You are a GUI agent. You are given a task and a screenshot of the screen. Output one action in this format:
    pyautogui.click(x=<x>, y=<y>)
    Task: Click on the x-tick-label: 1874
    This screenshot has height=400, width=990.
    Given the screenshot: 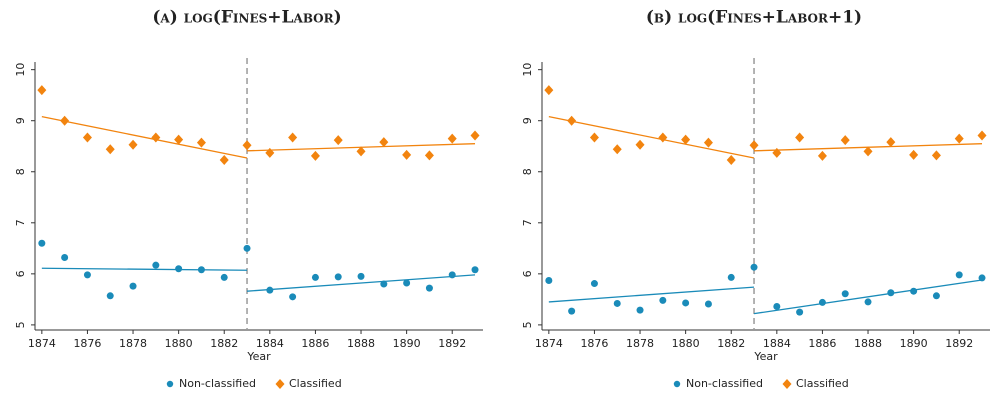 What is the action you would take?
    pyautogui.click(x=549, y=343)
    